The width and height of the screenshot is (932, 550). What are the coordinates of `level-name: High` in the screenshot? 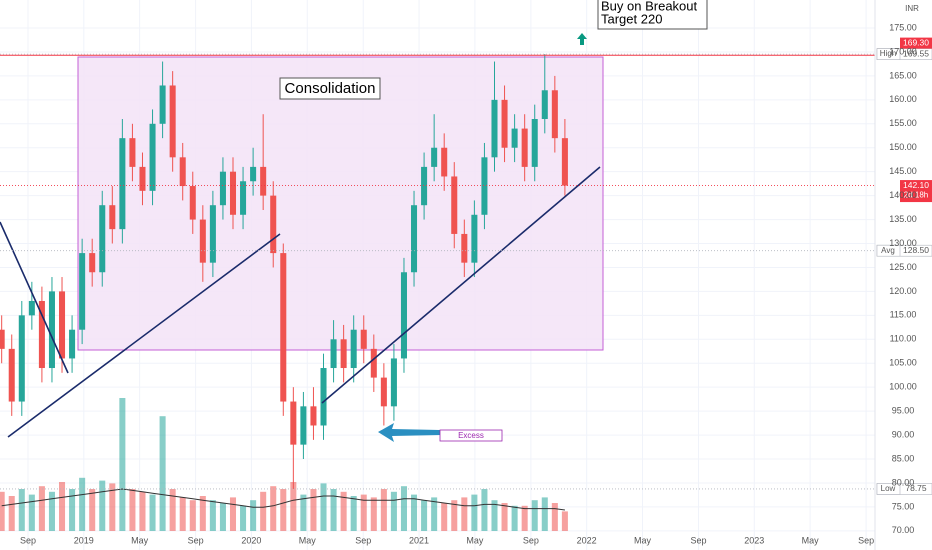 It's located at (888, 53).